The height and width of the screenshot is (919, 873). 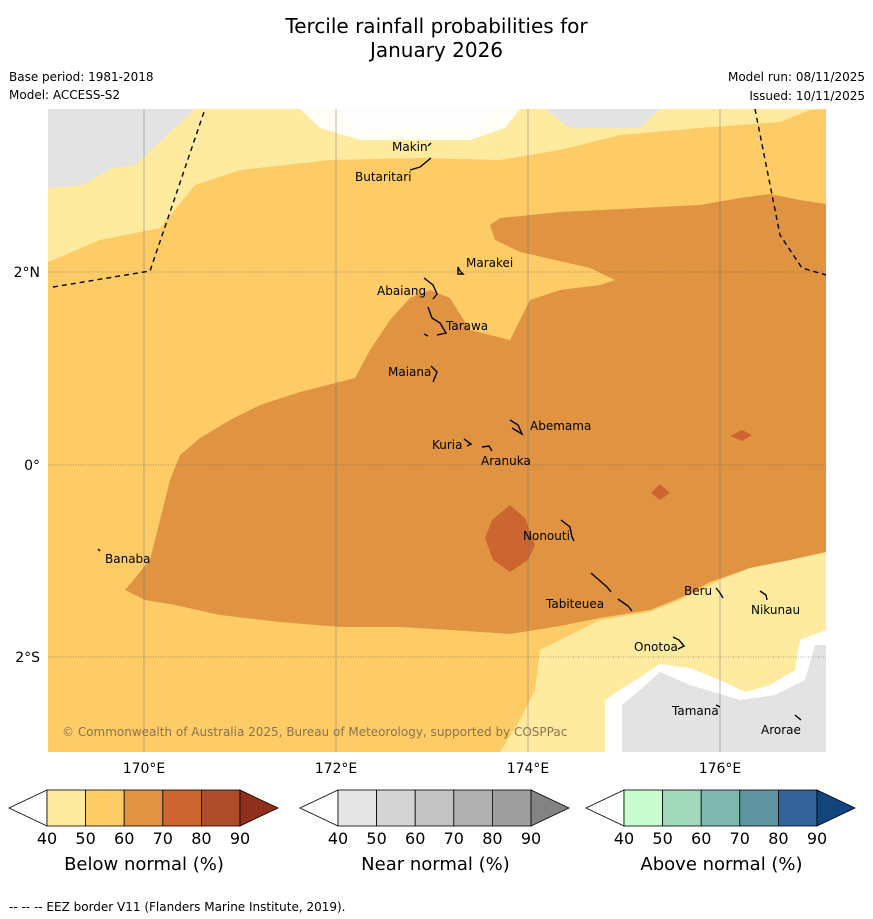 What do you see at coordinates (454, 838) in the screenshot?
I see `colorbar-near-tick: 70` at bounding box center [454, 838].